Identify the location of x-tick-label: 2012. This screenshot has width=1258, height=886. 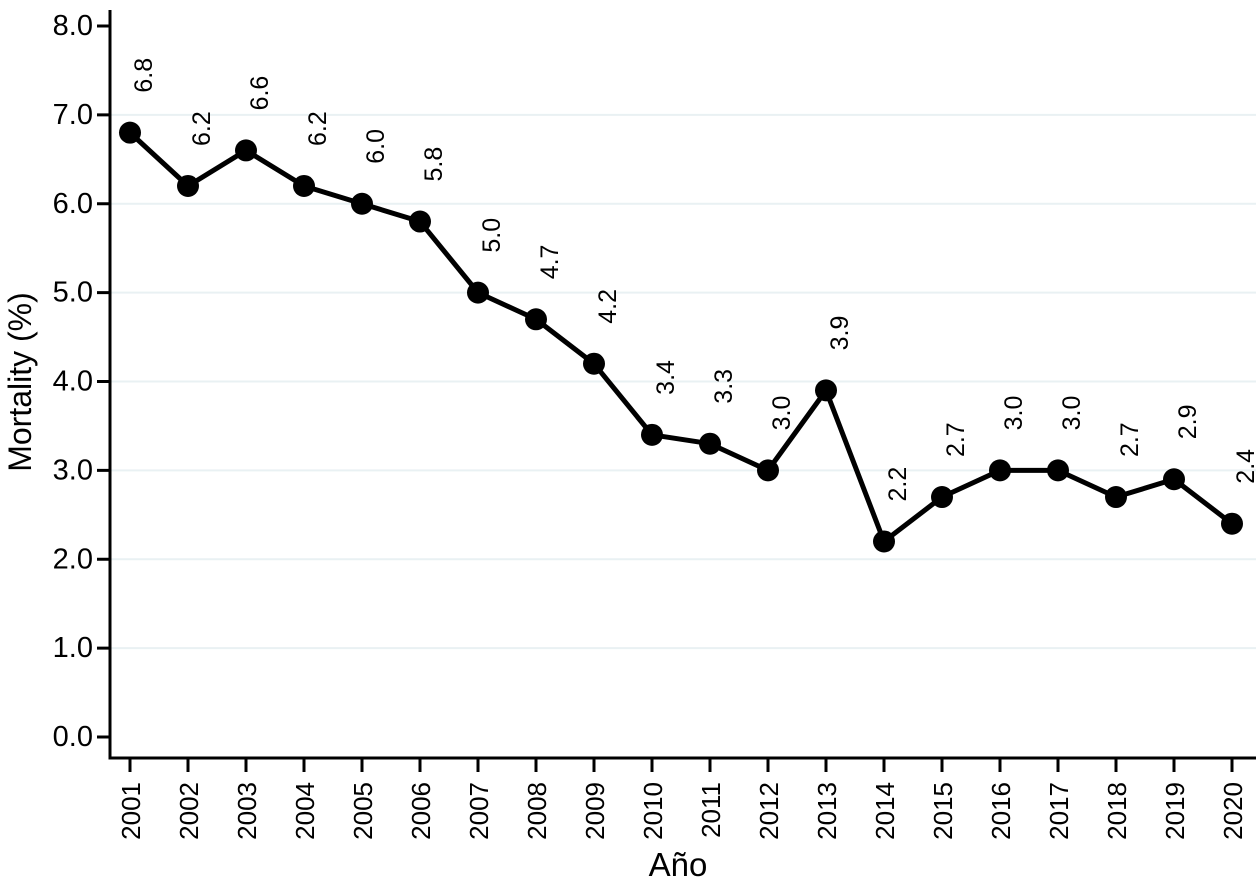
(769, 811).